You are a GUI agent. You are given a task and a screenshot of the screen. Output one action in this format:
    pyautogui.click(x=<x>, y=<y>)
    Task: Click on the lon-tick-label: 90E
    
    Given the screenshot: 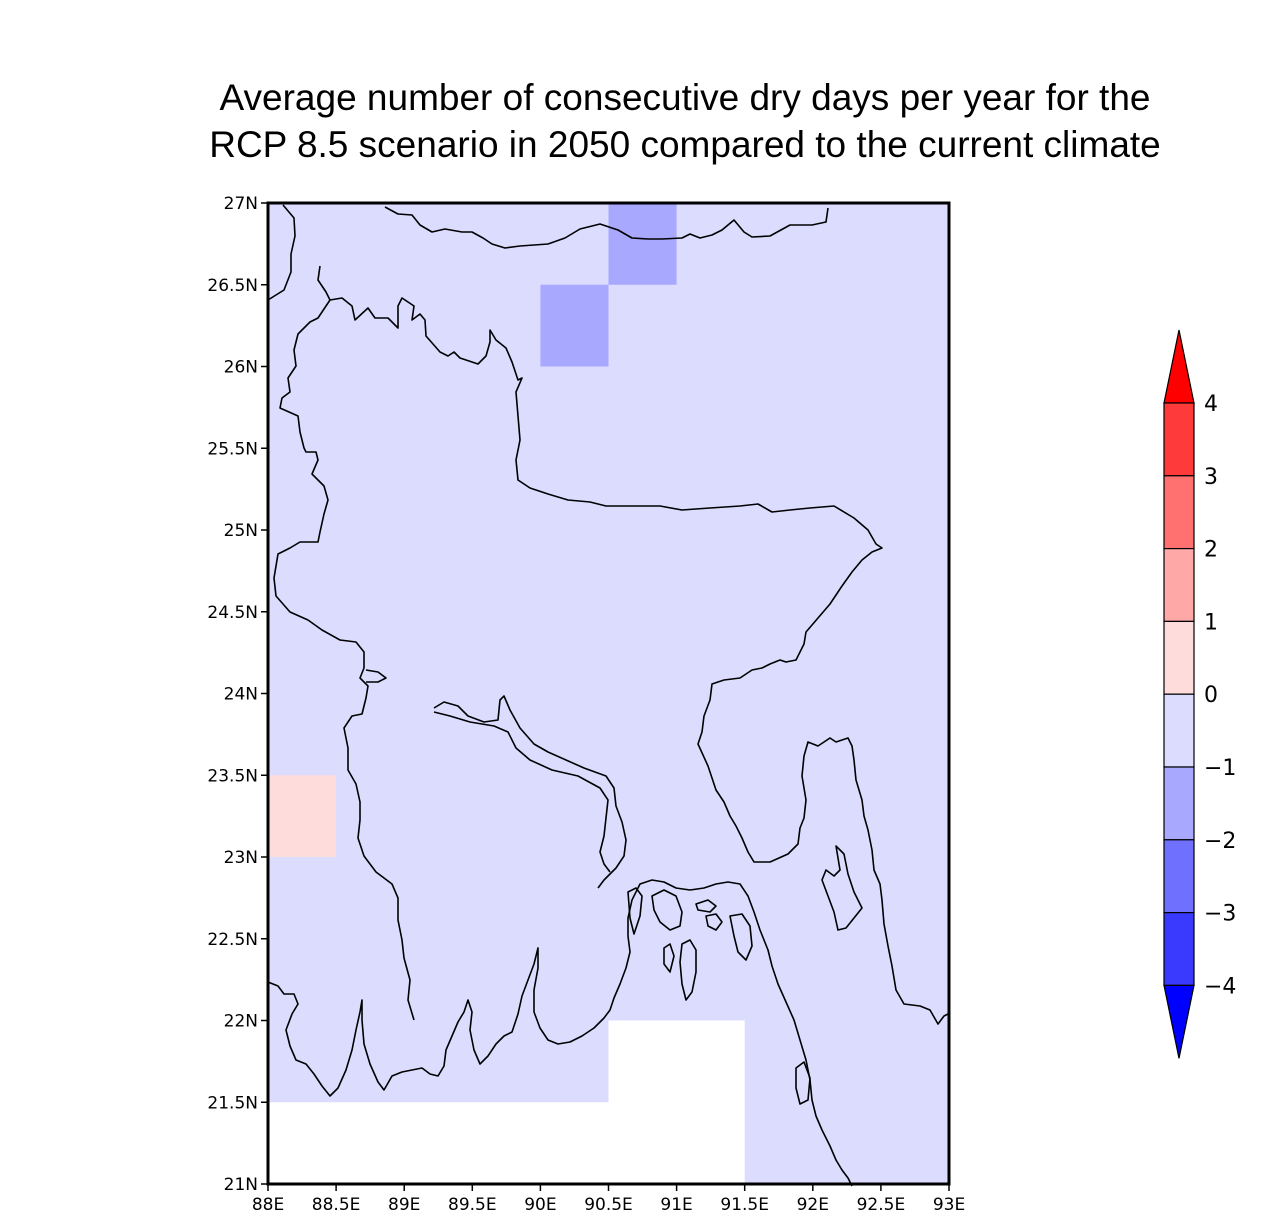 What is the action you would take?
    pyautogui.click(x=540, y=1205)
    